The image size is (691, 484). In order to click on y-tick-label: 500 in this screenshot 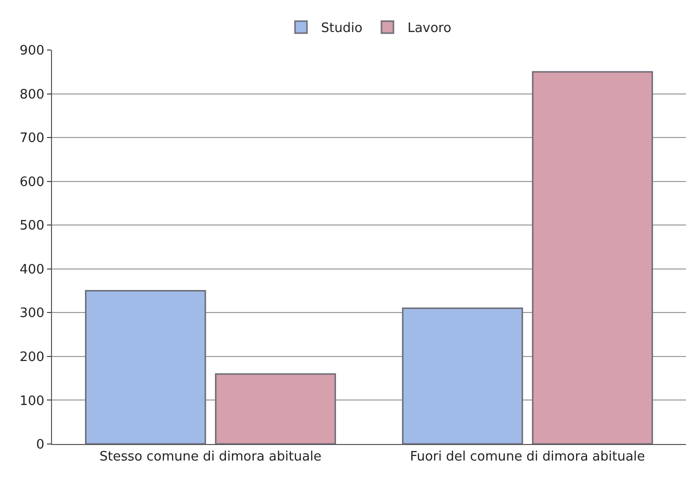, I will do `click(32, 226)`.